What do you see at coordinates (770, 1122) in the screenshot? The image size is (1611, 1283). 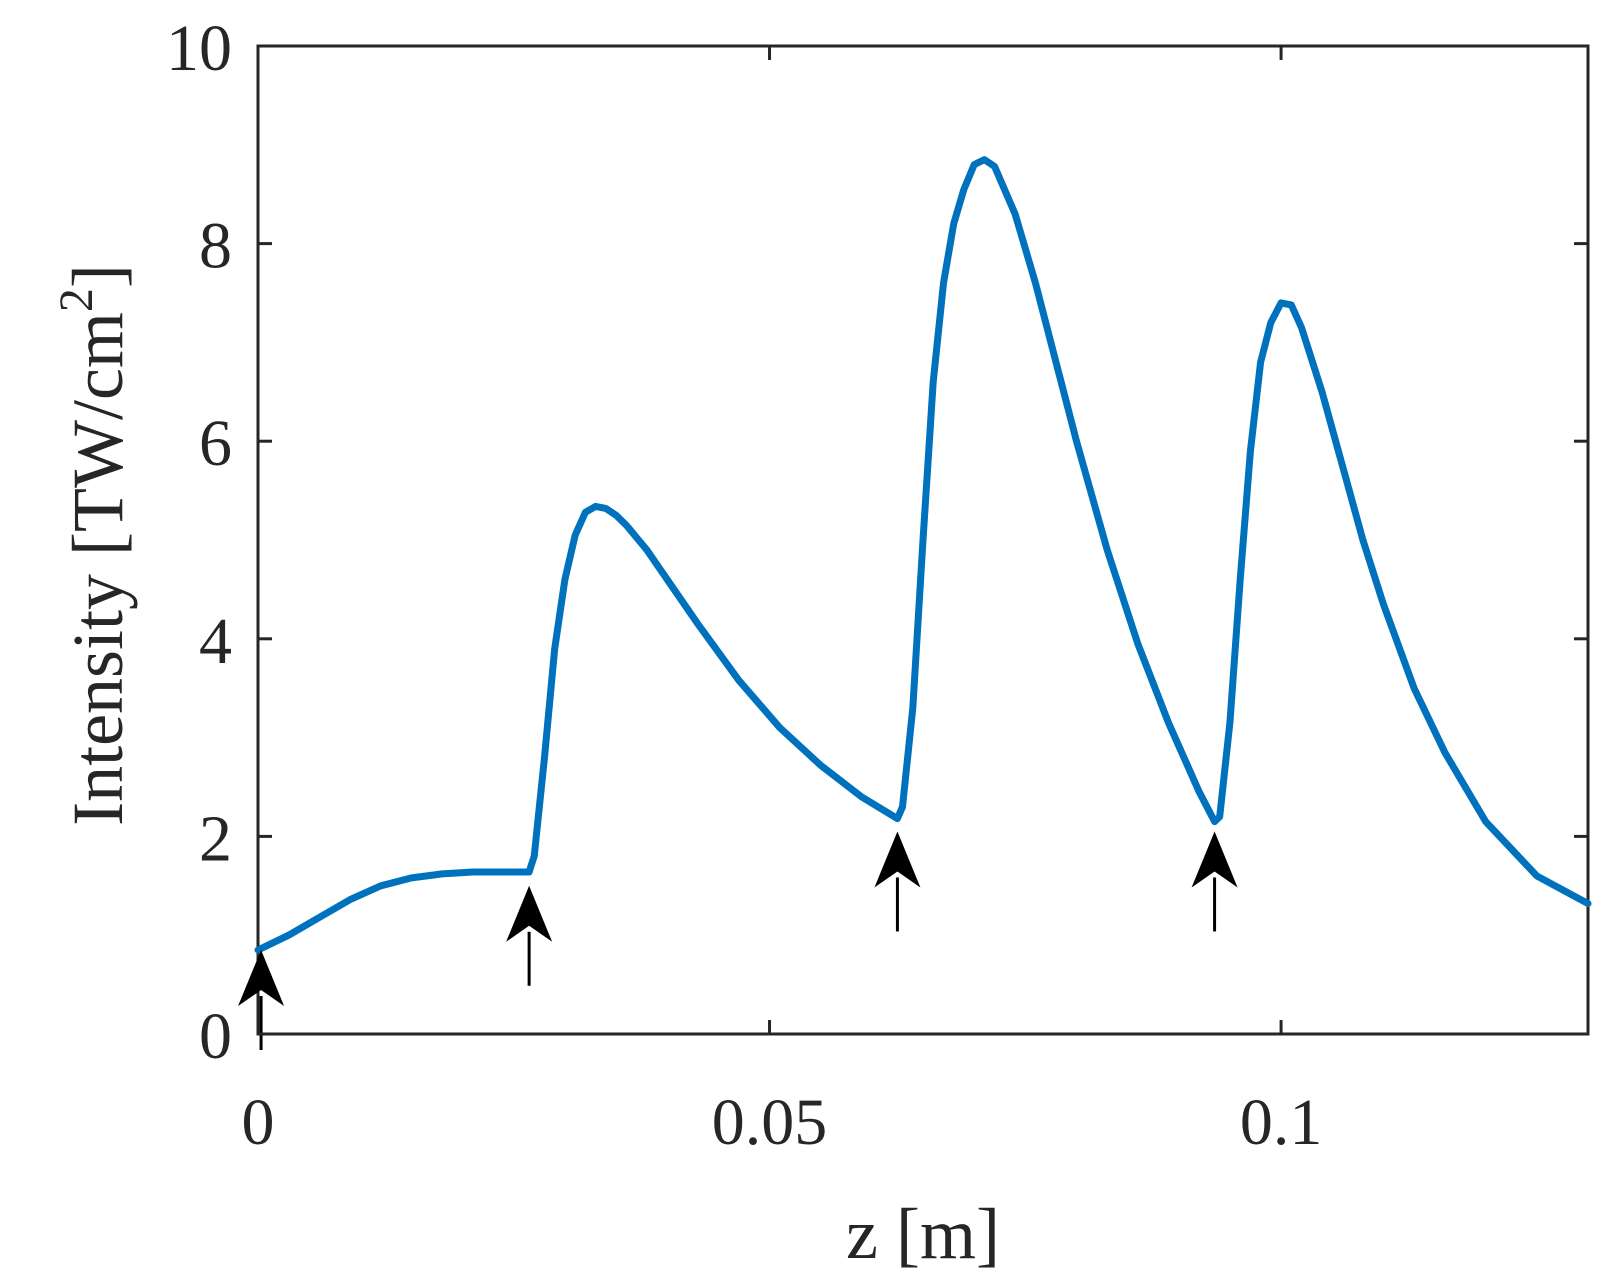 I see `x-tick-label: 0.05` at bounding box center [770, 1122].